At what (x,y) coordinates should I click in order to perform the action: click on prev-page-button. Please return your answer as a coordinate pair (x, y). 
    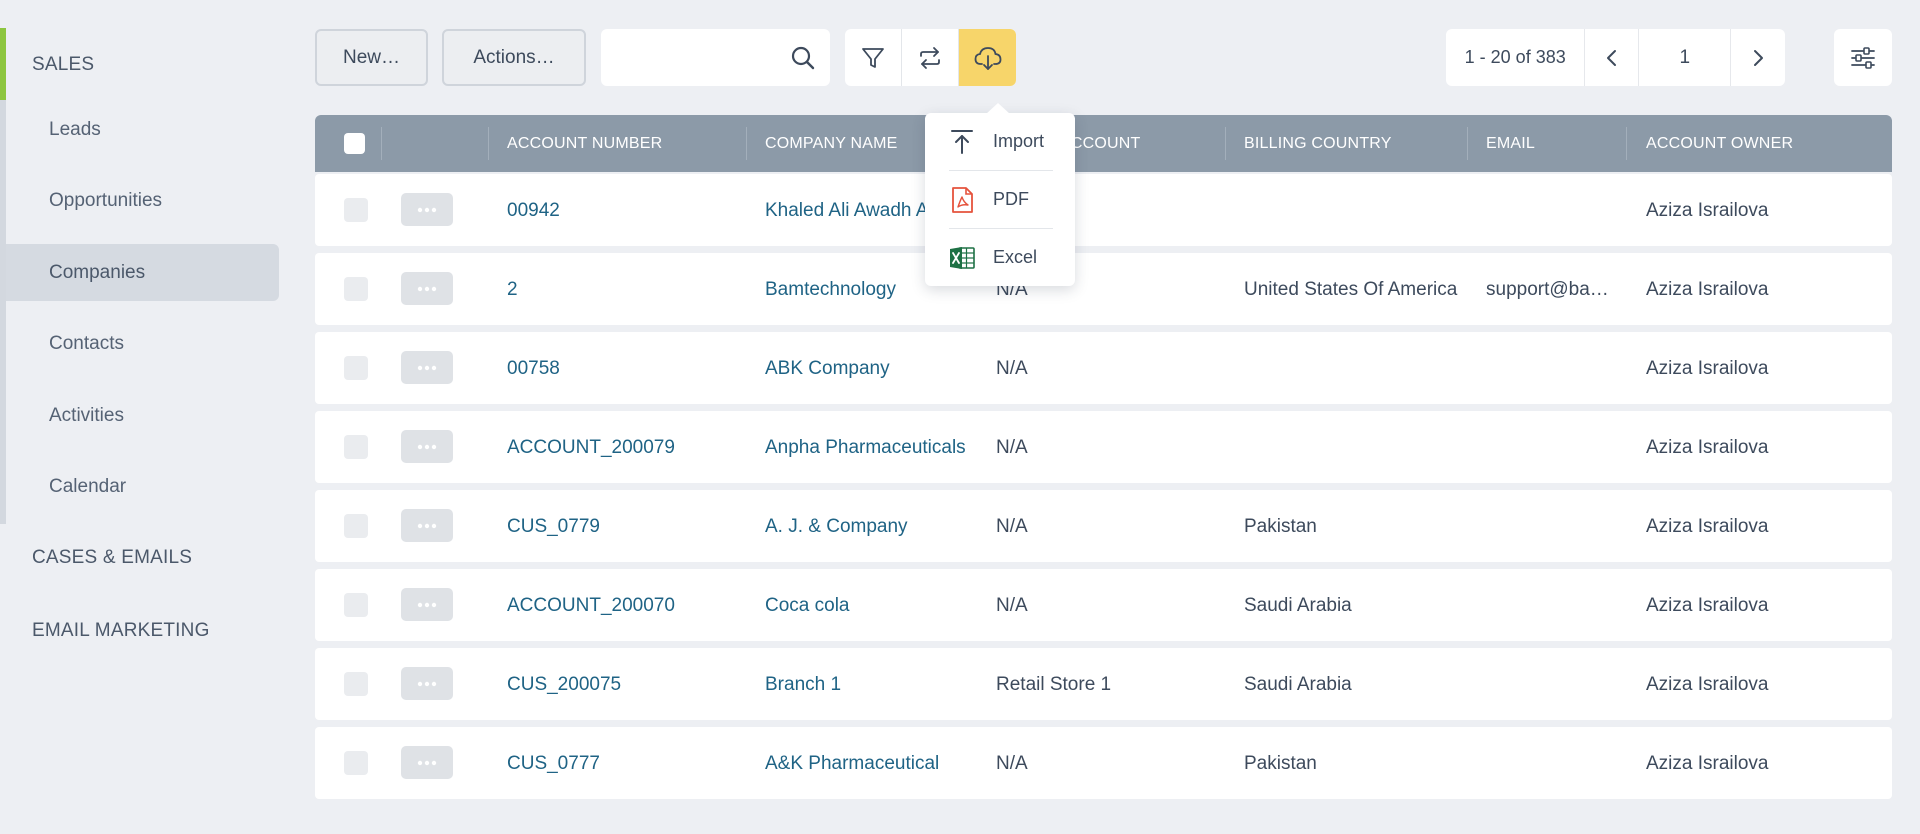
    Looking at the image, I should click on (1612, 57).